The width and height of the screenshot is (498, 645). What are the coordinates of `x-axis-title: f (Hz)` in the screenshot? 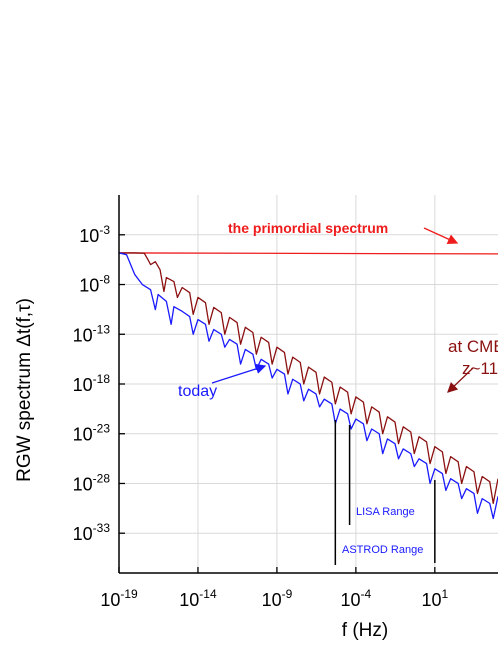 It's located at (365, 630).